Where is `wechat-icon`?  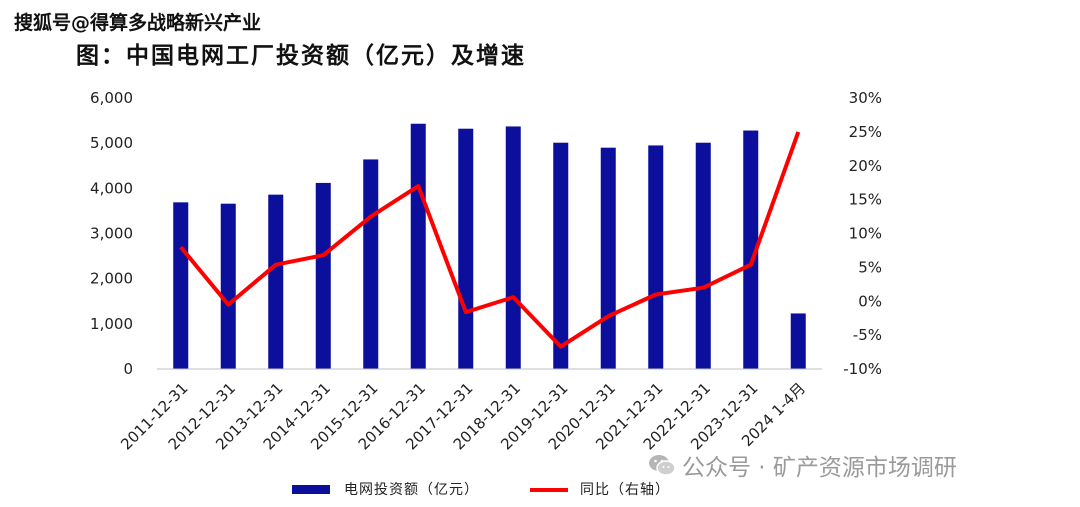 wechat-icon is located at coordinates (662, 465).